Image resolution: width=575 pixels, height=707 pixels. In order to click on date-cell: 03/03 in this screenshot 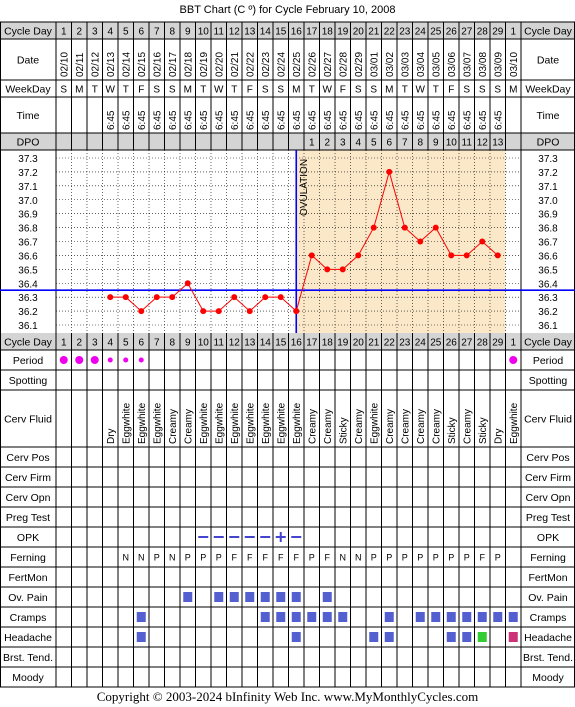, I will do `click(405, 64)`.